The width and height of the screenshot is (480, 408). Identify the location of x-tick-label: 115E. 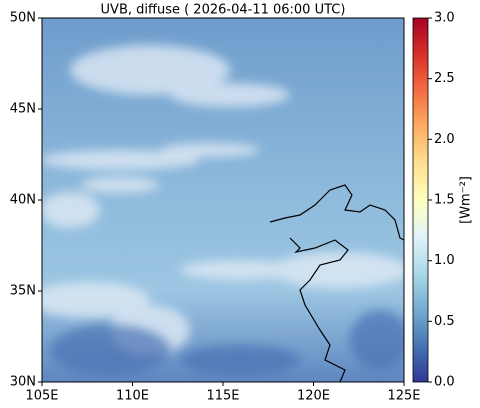
(222, 396).